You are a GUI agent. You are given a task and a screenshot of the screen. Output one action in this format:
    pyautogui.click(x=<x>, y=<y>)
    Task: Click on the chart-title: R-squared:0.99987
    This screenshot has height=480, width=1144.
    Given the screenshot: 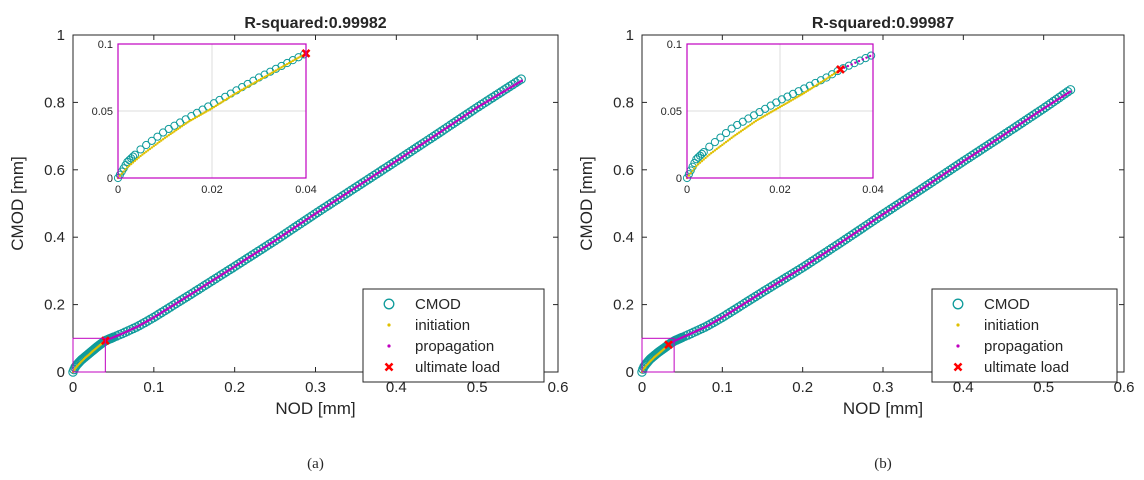 What is the action you would take?
    pyautogui.click(x=883, y=23)
    